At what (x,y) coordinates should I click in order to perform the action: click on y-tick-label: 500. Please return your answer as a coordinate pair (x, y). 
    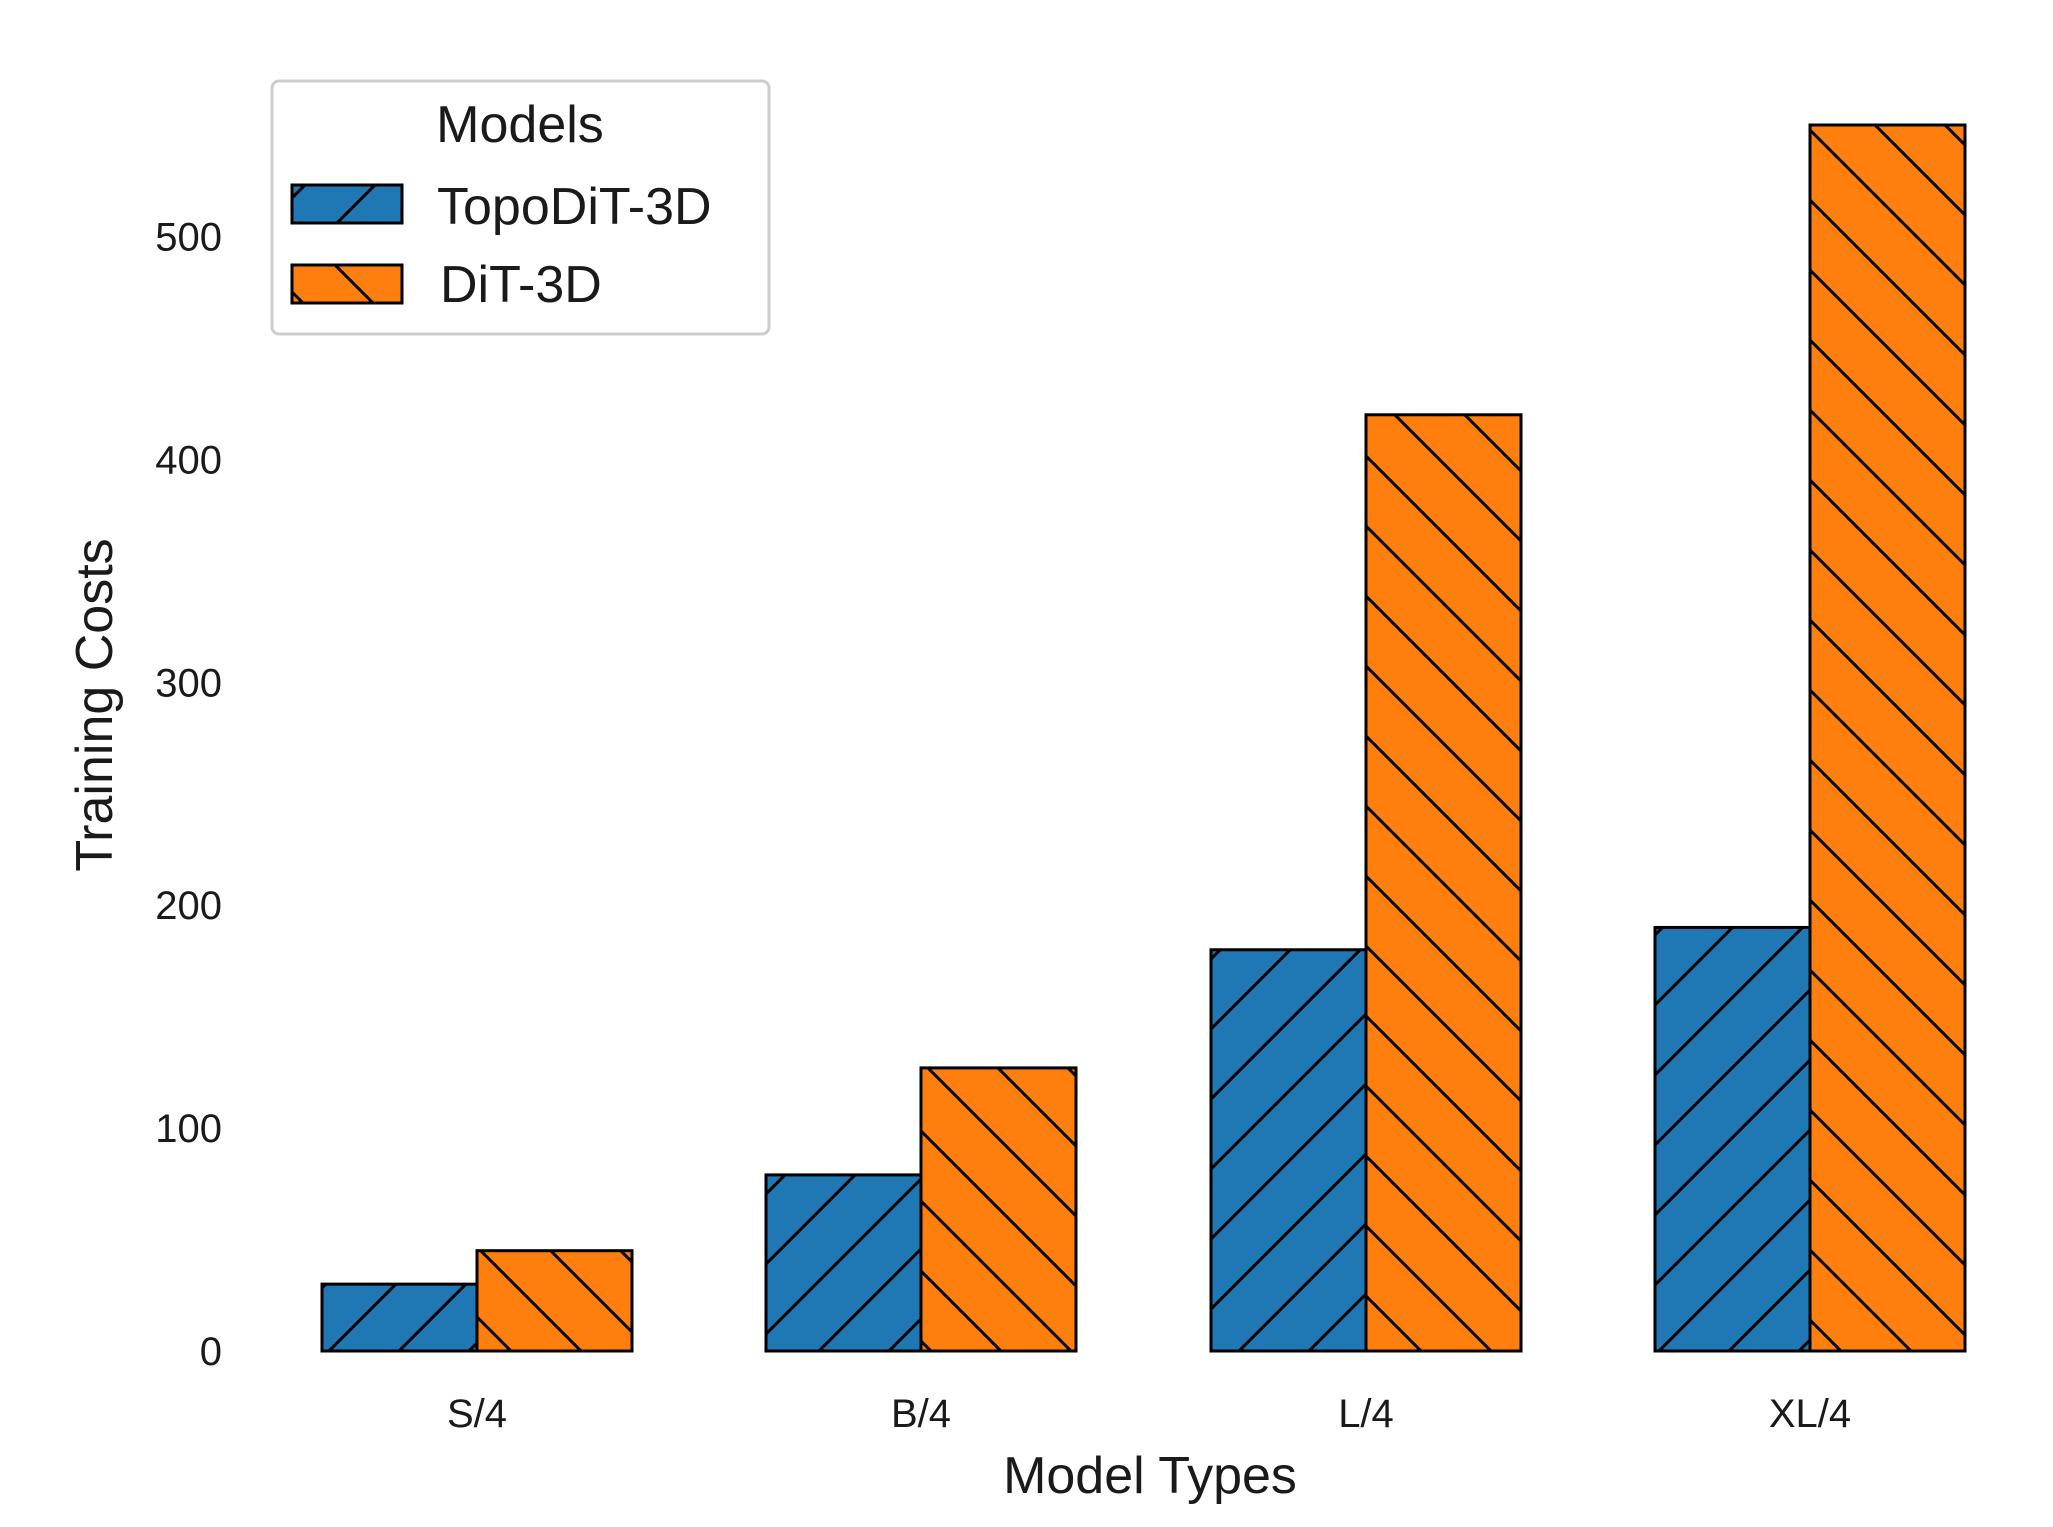
    Looking at the image, I should click on (188, 237).